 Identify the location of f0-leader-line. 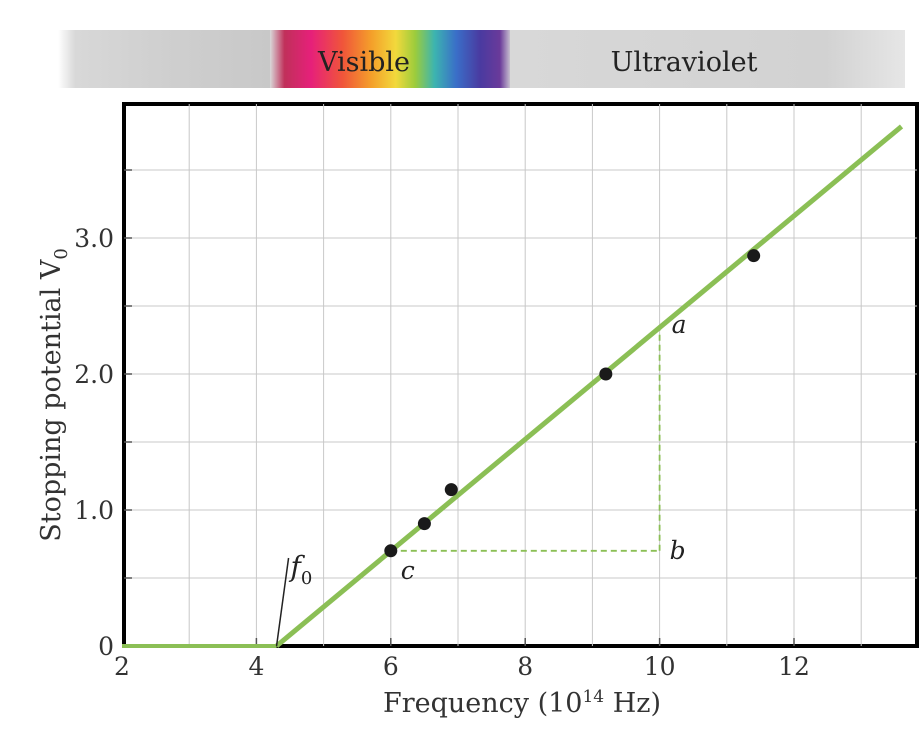
(282, 602).